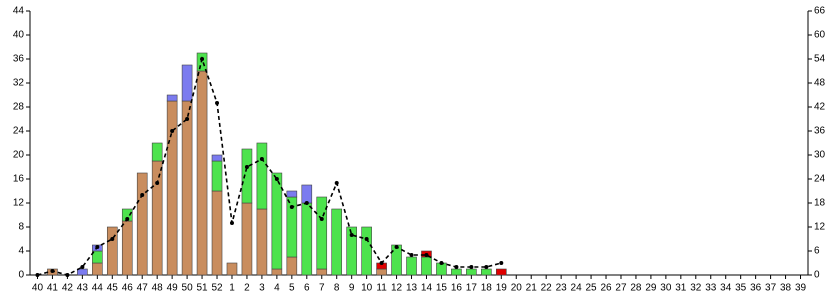  What do you see at coordinates (771, 288) in the screenshot?
I see `x-tick-label: 37` at bounding box center [771, 288].